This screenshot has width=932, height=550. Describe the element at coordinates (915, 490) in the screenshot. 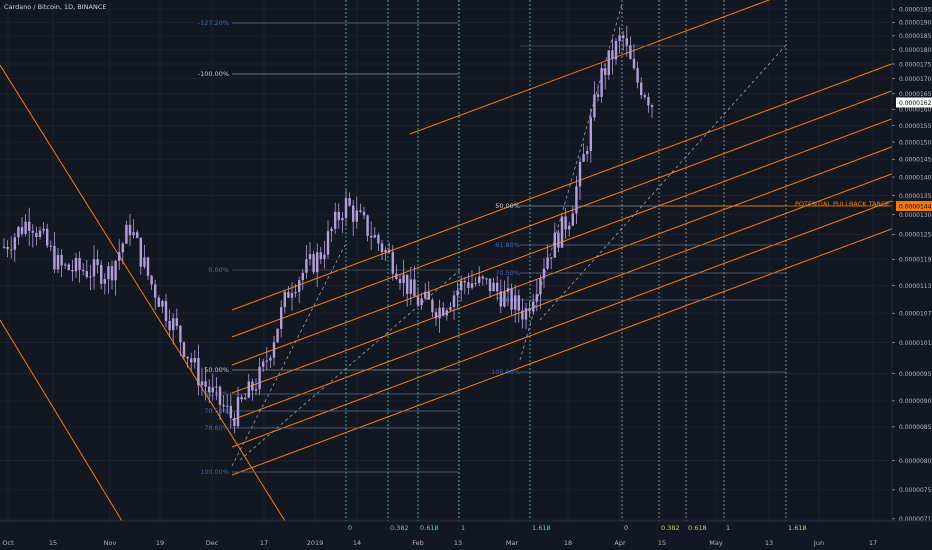

I see `price-axis-label: 0.00000755` at that location.